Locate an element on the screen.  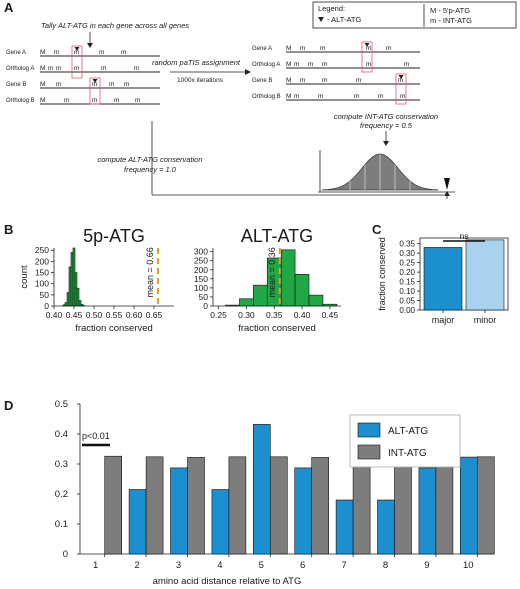
y-tick-label: 0.35 is located at coordinates (407, 244).